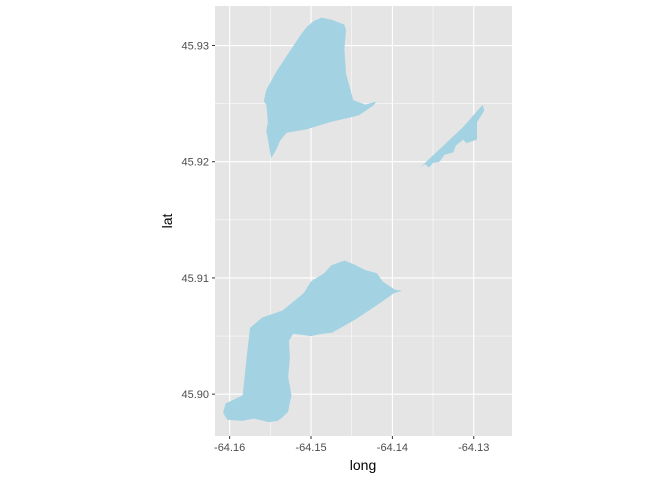 This screenshot has height=480, width=672. What do you see at coordinates (195, 395) in the screenshot?
I see `y-tick-label: 45.90` at bounding box center [195, 395].